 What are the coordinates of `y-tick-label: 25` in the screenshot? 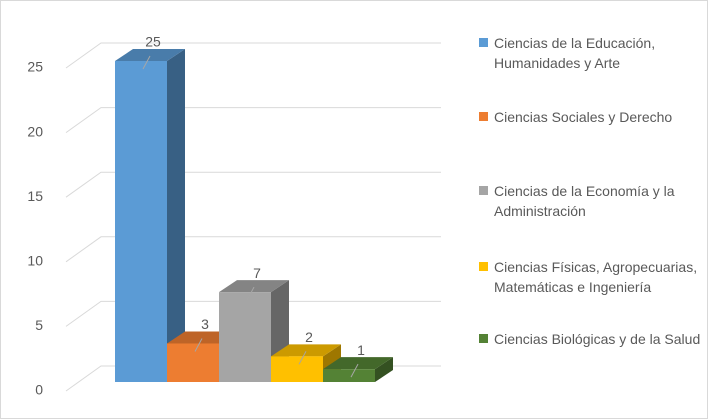 It's located at (35, 67).